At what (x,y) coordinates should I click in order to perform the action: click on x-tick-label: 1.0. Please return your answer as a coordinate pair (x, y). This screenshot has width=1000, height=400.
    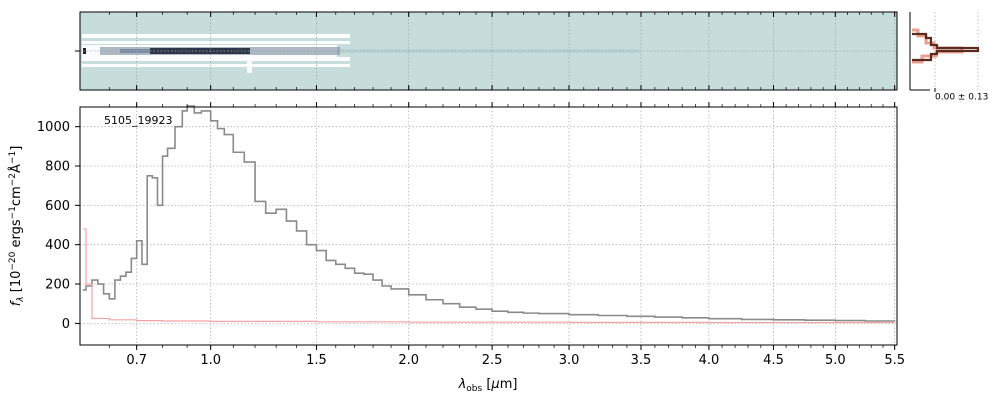
    Looking at the image, I should click on (210, 360).